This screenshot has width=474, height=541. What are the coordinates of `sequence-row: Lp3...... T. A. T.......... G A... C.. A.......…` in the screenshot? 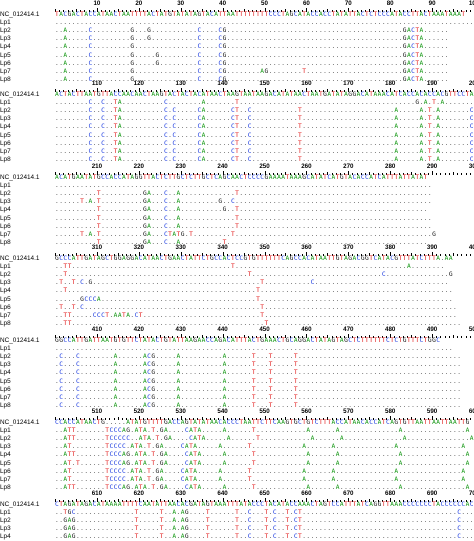 It's located at (237, 202).